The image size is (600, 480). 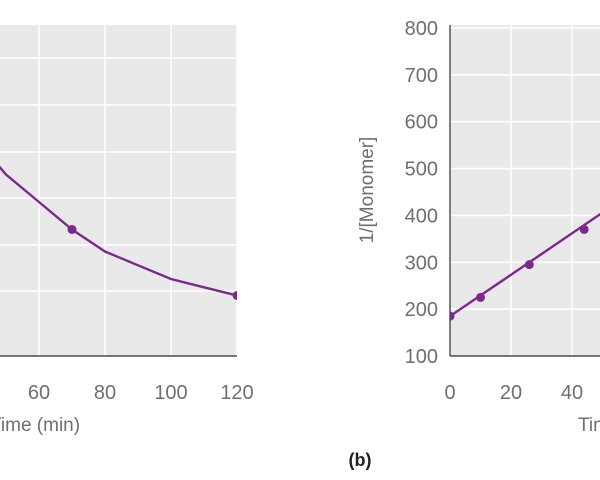 I want to click on panel-a-x-tick-label: 60, so click(x=39, y=393).